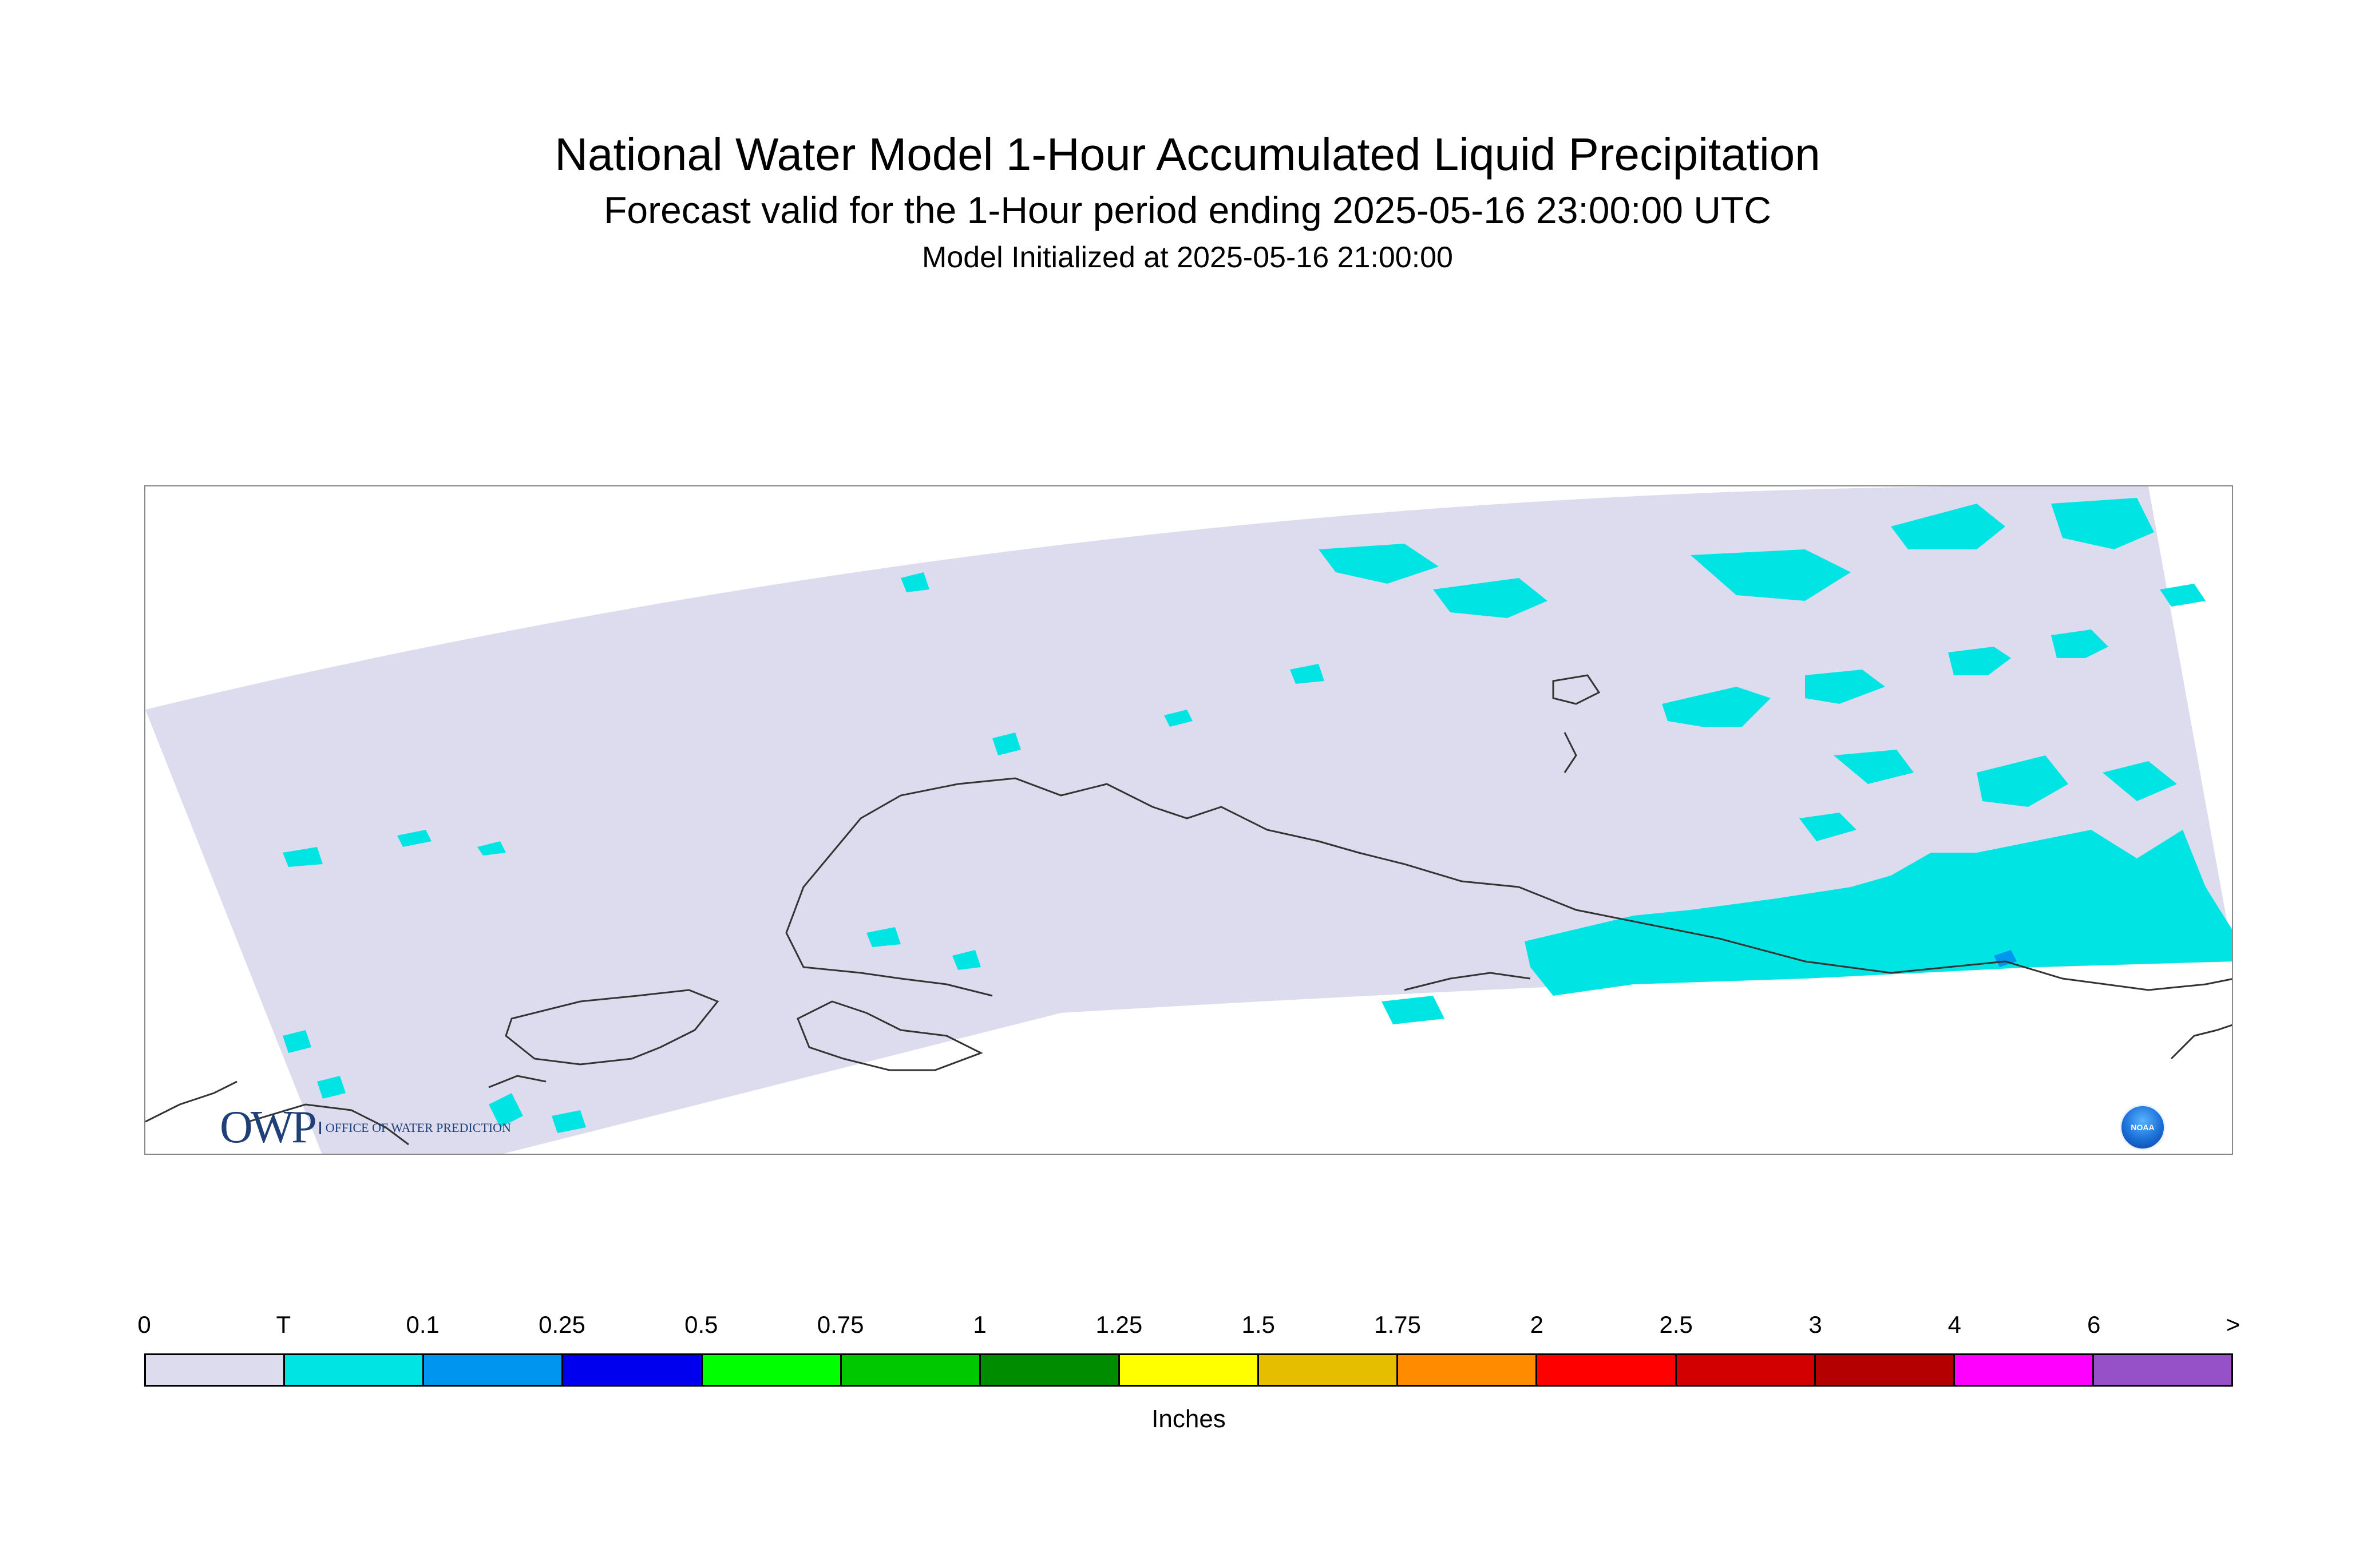 This screenshot has width=2375, height=1568. What do you see at coordinates (423, 1324) in the screenshot?
I see `legend-tick-label: 0.1` at bounding box center [423, 1324].